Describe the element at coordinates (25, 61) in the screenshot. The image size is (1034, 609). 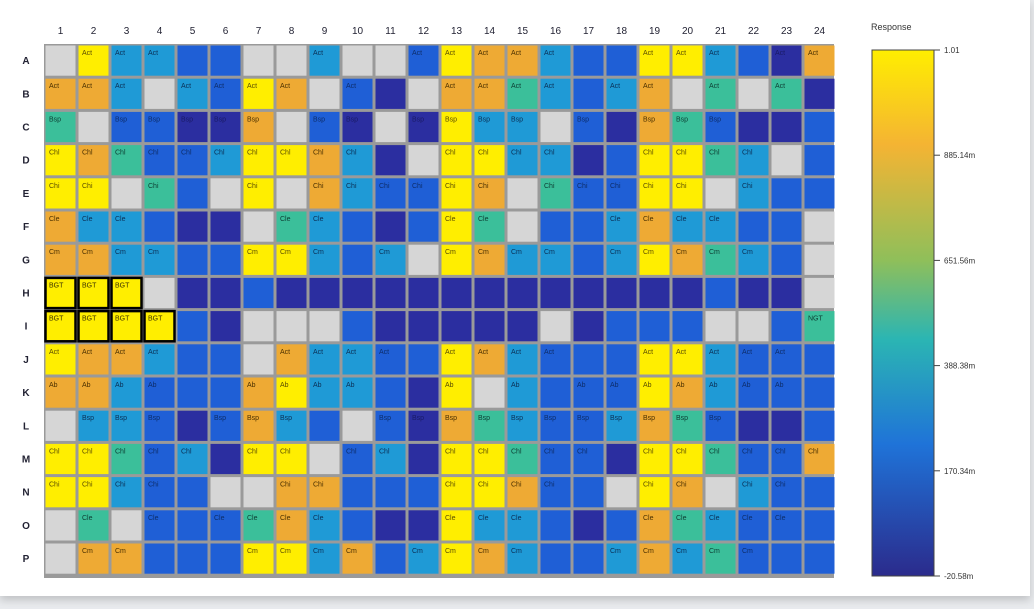
I see `row-label: A` at that location.